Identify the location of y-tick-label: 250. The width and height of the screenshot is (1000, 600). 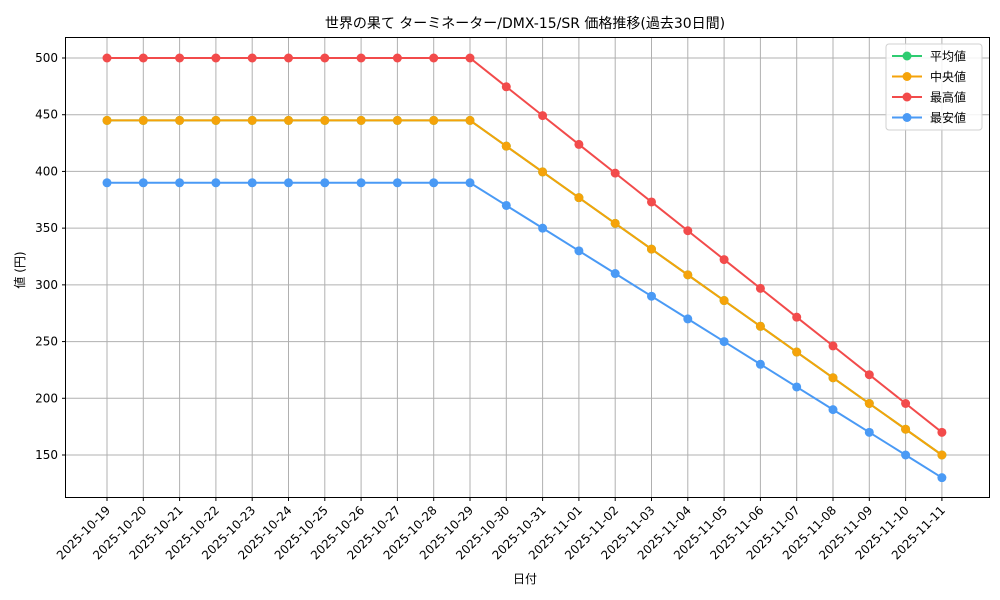
(46, 342).